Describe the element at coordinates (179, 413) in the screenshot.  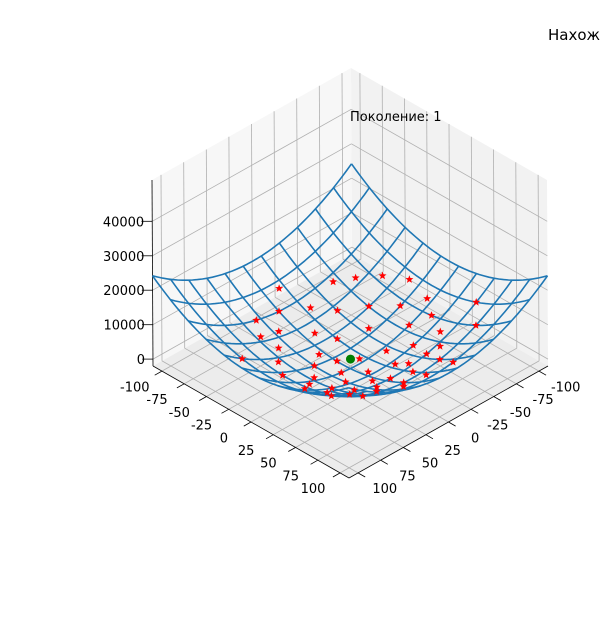
I see `y-tick-label: -50` at that location.